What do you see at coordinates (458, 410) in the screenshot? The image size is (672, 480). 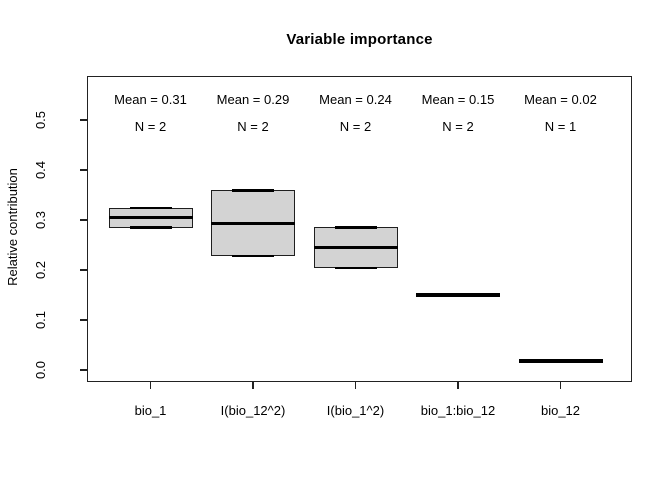 I see `x-axis-tick-label: bio_1:bio_12` at bounding box center [458, 410].